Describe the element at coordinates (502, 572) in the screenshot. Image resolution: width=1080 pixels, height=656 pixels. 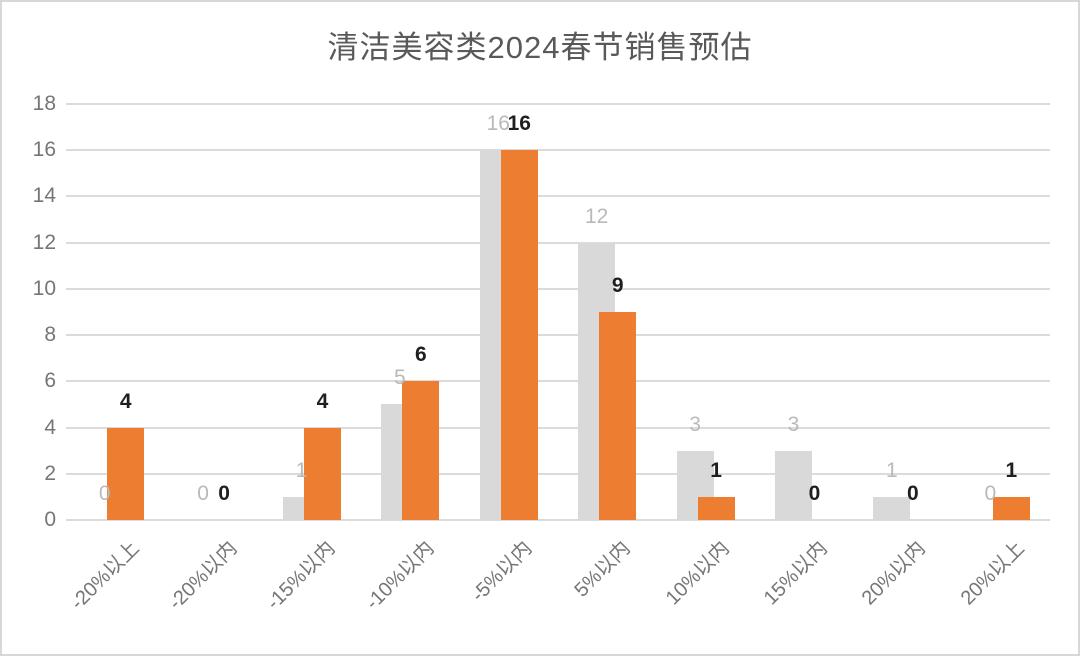
I see `x-axis-category-label: -5%以内` at that location.